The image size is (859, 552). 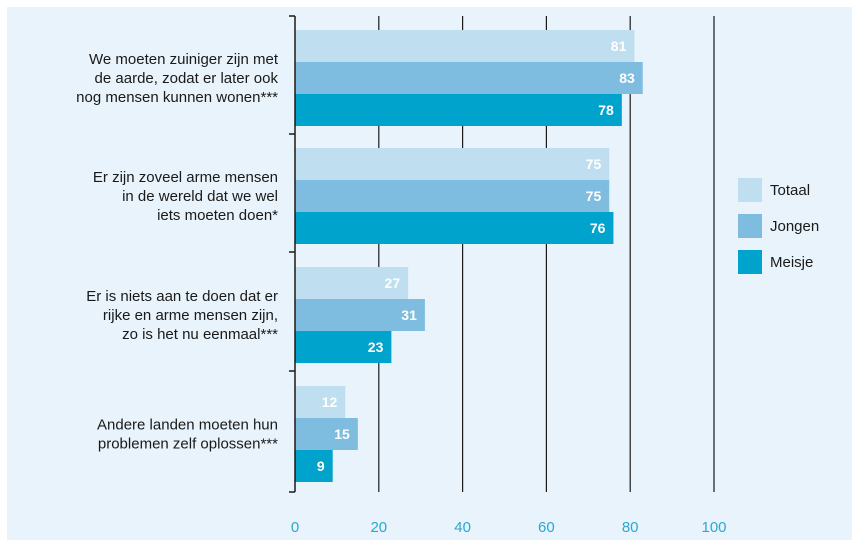 What do you see at coordinates (342, 434) in the screenshot?
I see `bar-value-label: 15` at bounding box center [342, 434].